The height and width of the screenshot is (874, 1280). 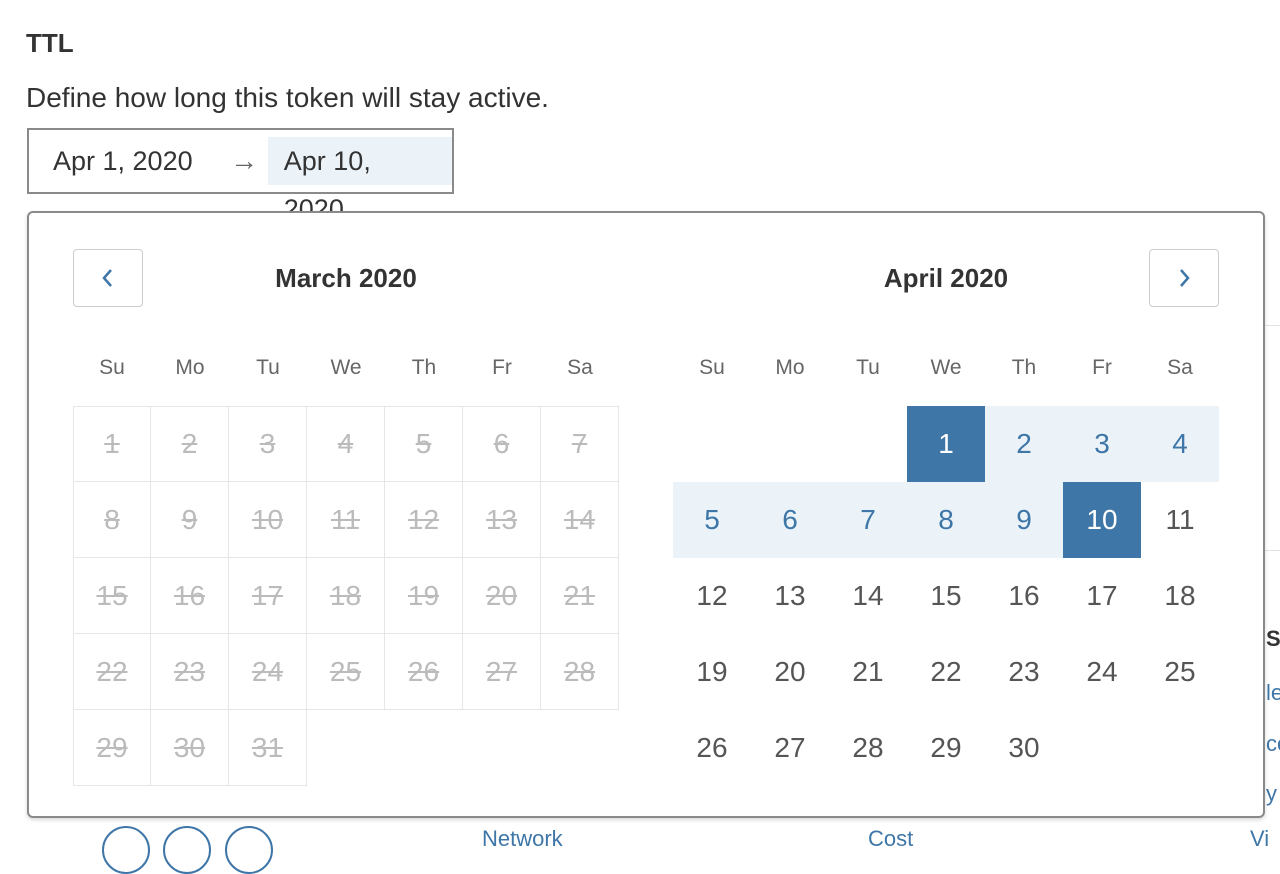 What do you see at coordinates (359, 180) in the screenshot?
I see `end-date-field: Apr 10, 2020` at bounding box center [359, 180].